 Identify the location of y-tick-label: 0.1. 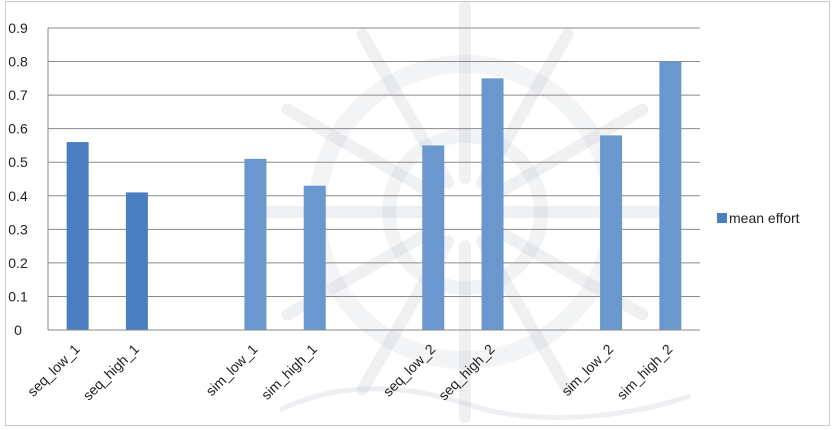
(18, 296).